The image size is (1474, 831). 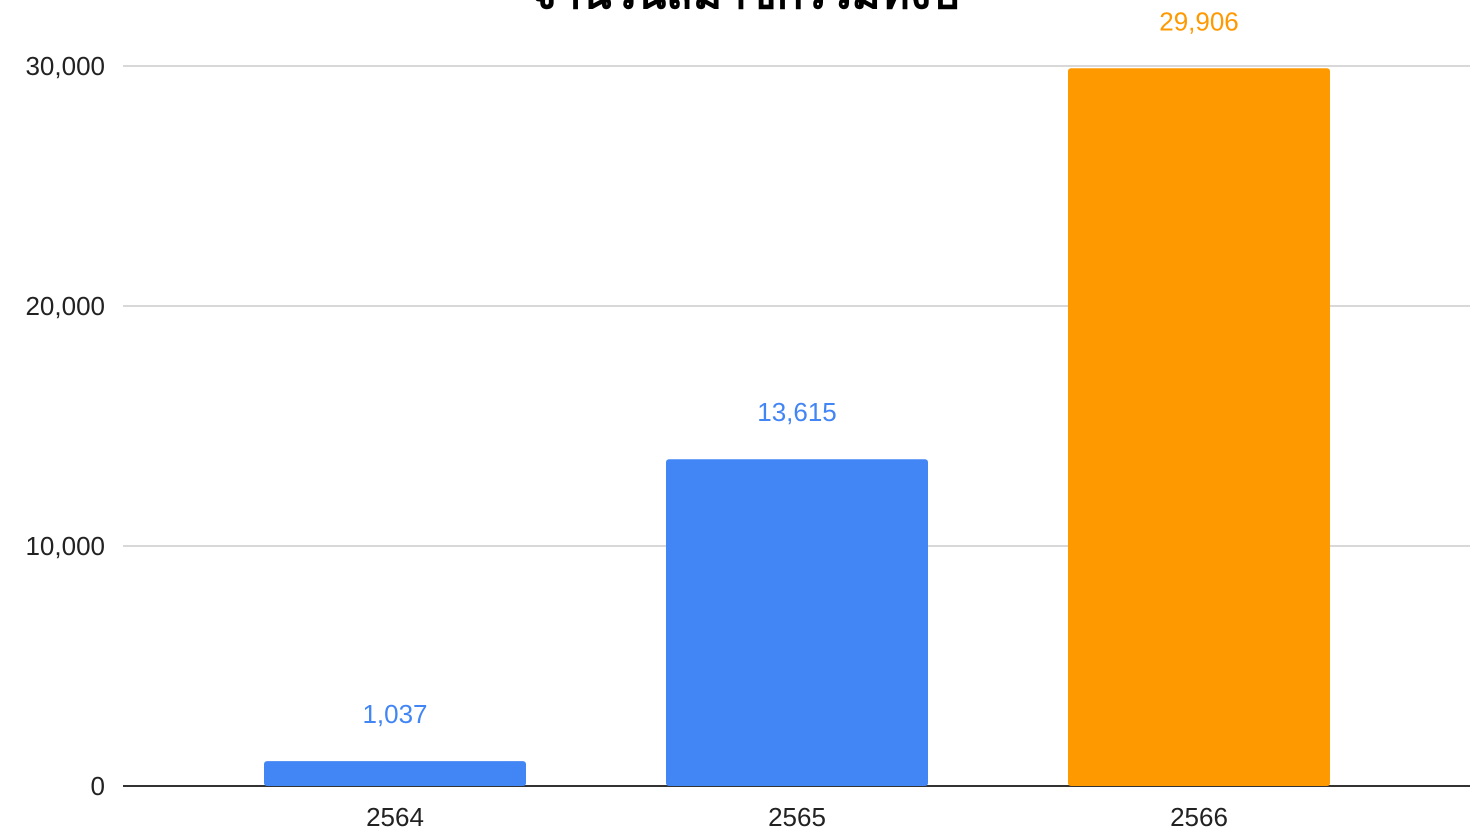 What do you see at coordinates (65, 66) in the screenshot?
I see `y-tick-label: 30,000` at bounding box center [65, 66].